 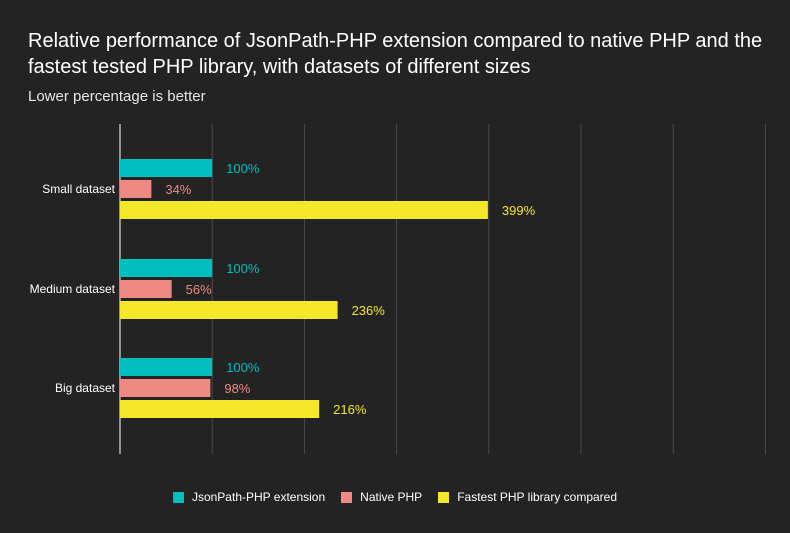 I want to click on legend-item: JsonPath-PHP extension, so click(x=249, y=497).